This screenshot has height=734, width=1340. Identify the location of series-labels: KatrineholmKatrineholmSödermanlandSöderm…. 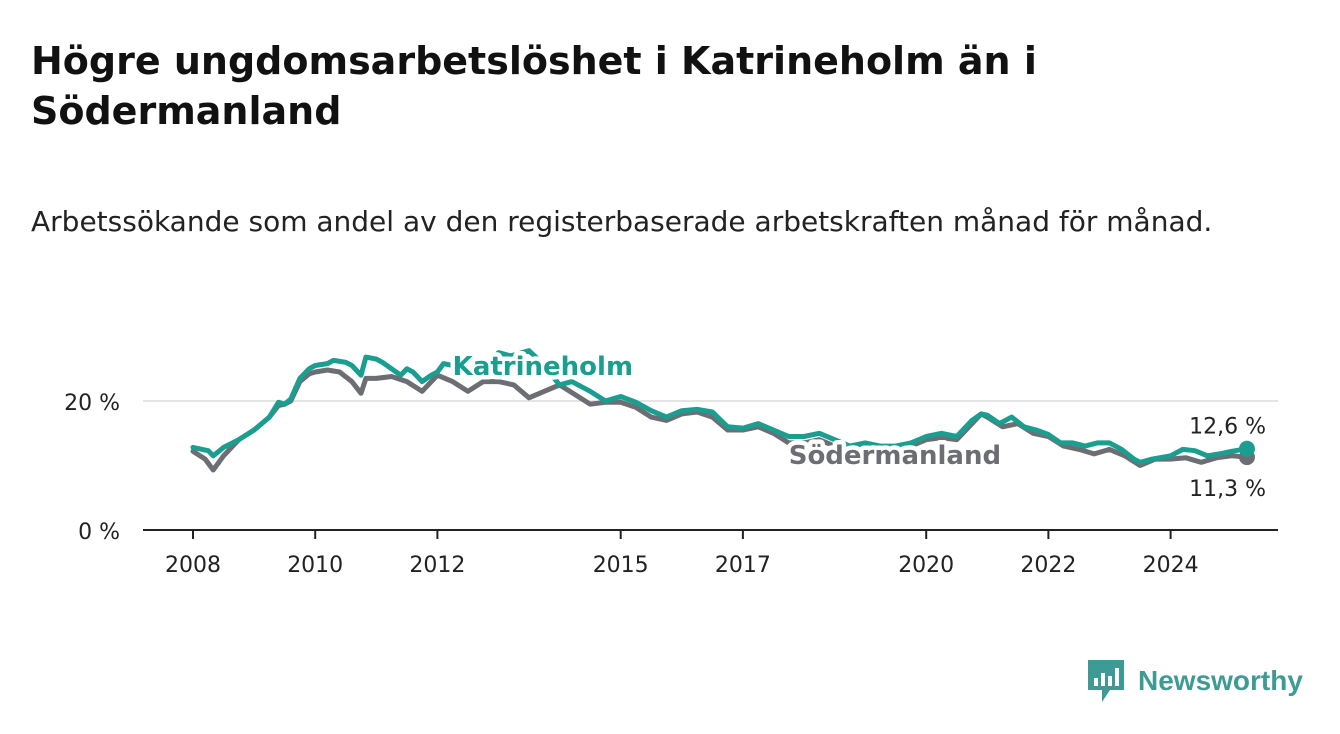
(857, 425).